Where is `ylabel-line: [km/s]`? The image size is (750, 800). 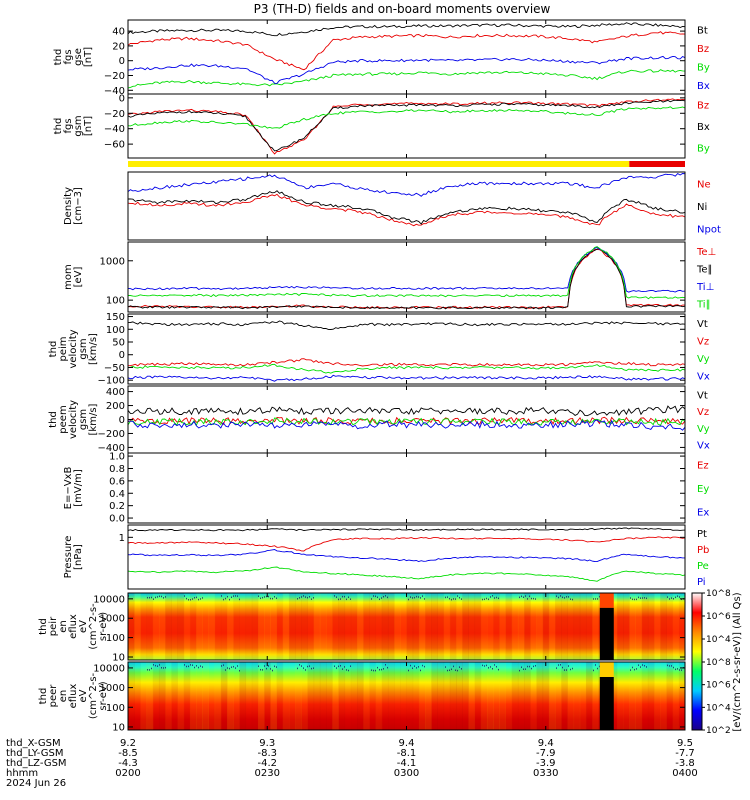 ylabel-line: [km/s] is located at coordinates (93, 349).